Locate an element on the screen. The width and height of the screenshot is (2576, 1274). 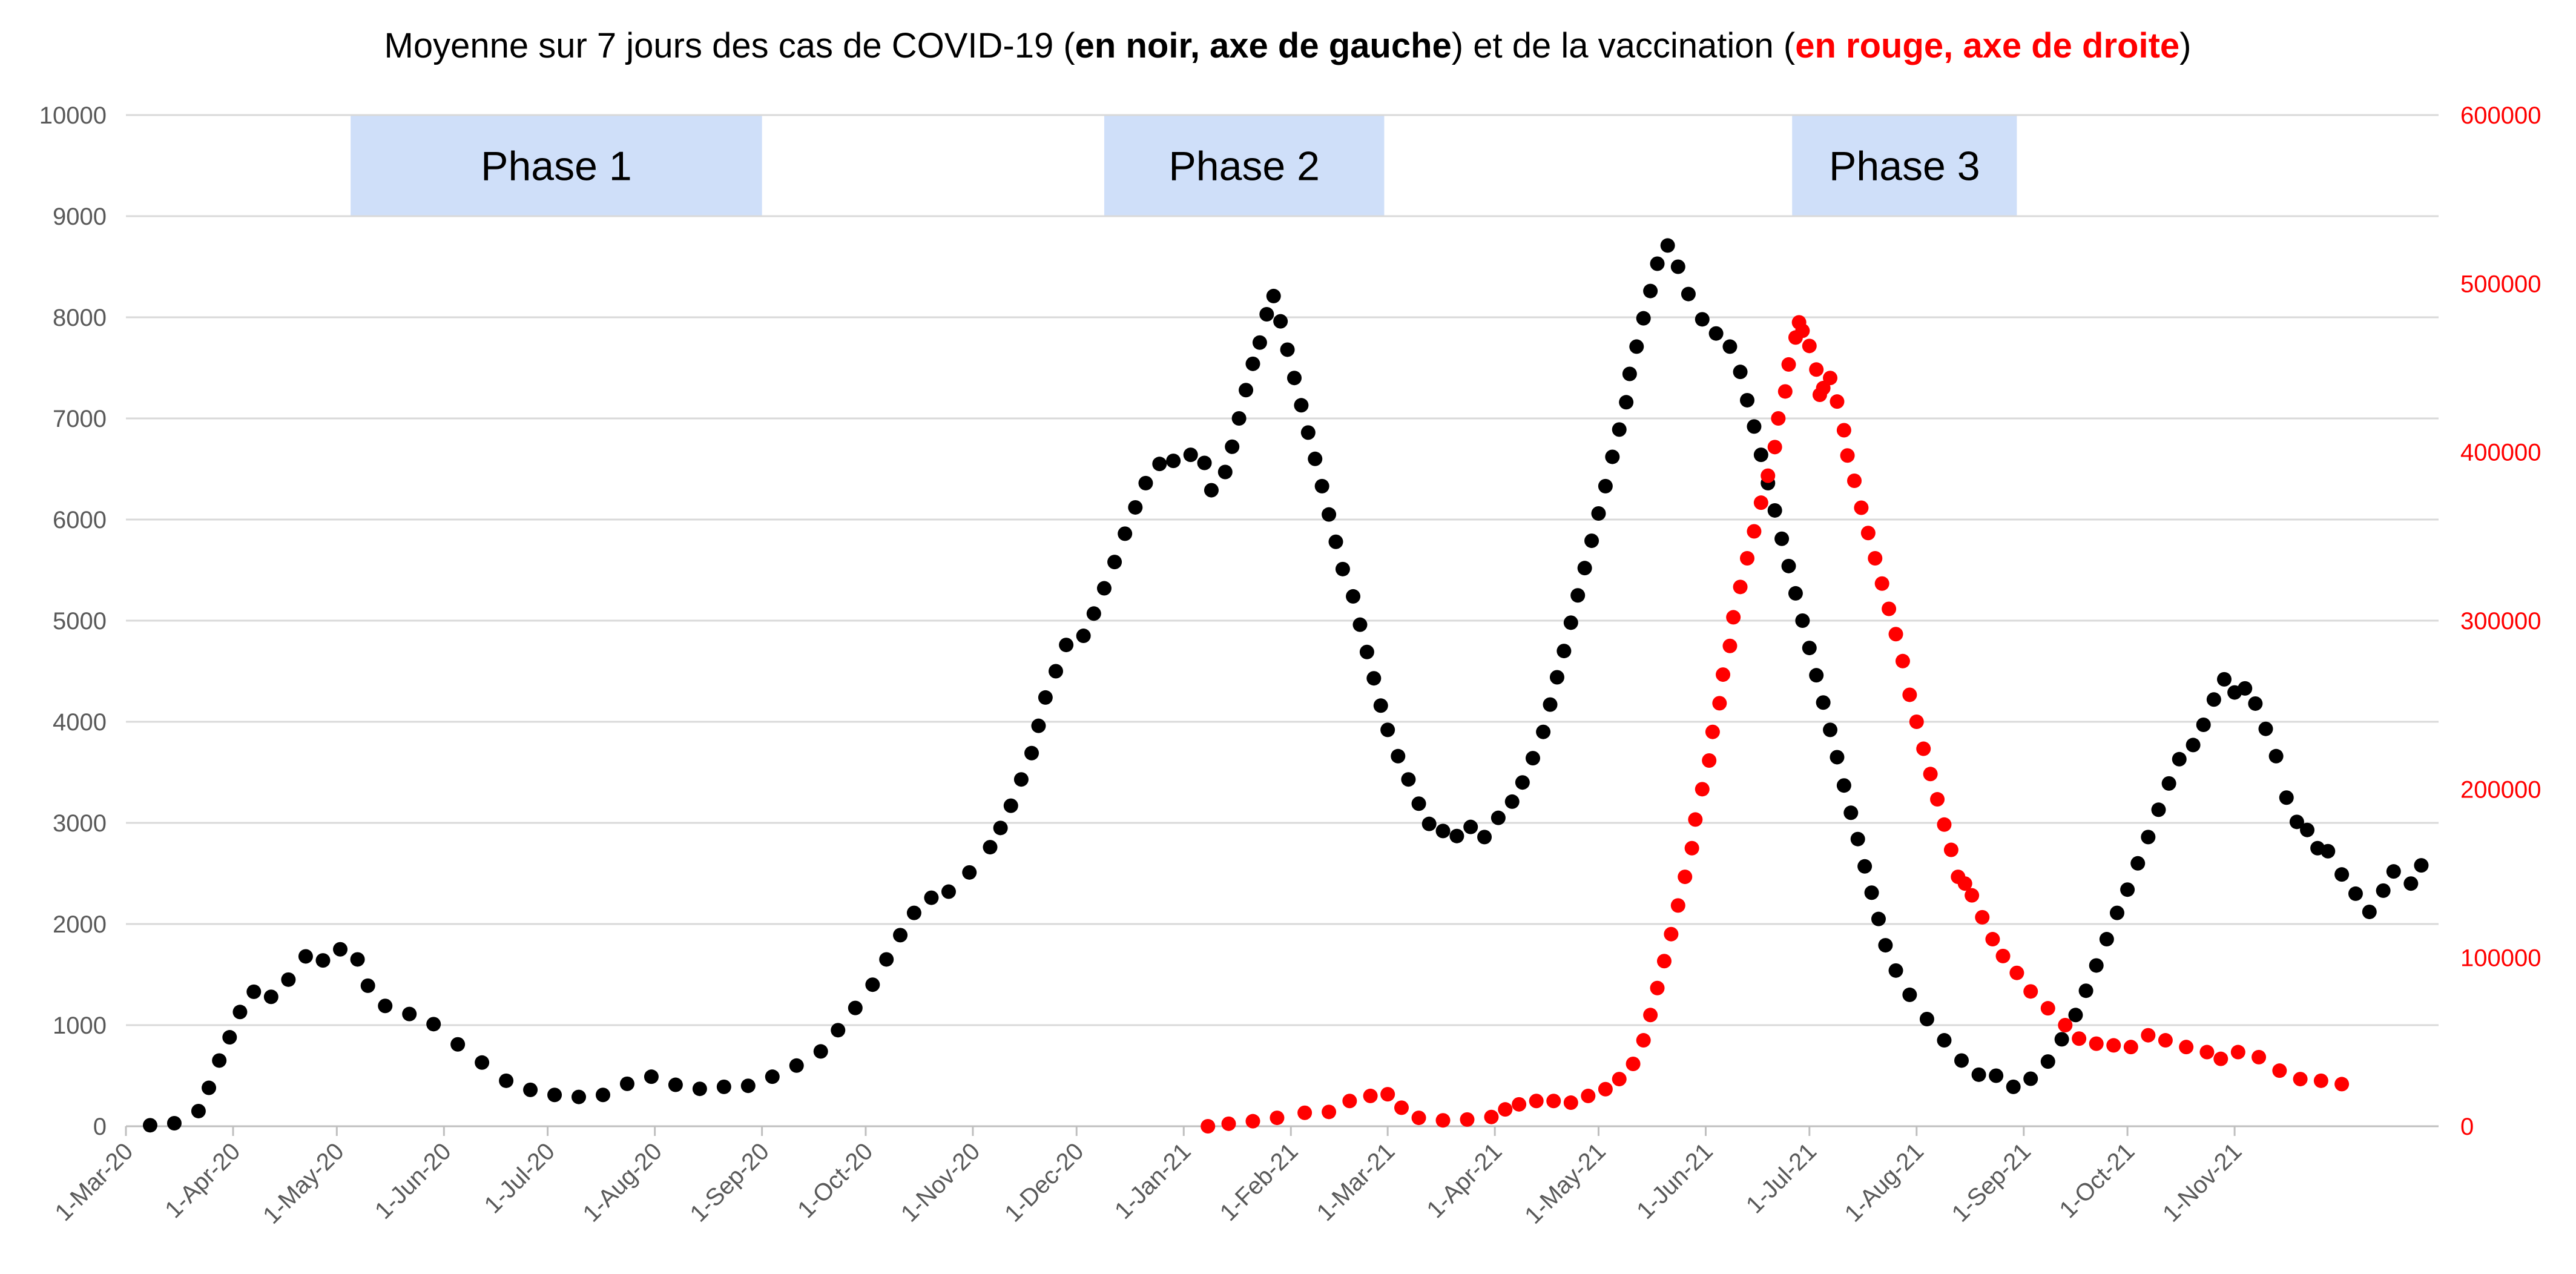
x-tick-label: 1-Jul-21 is located at coordinates (1781, 1178).